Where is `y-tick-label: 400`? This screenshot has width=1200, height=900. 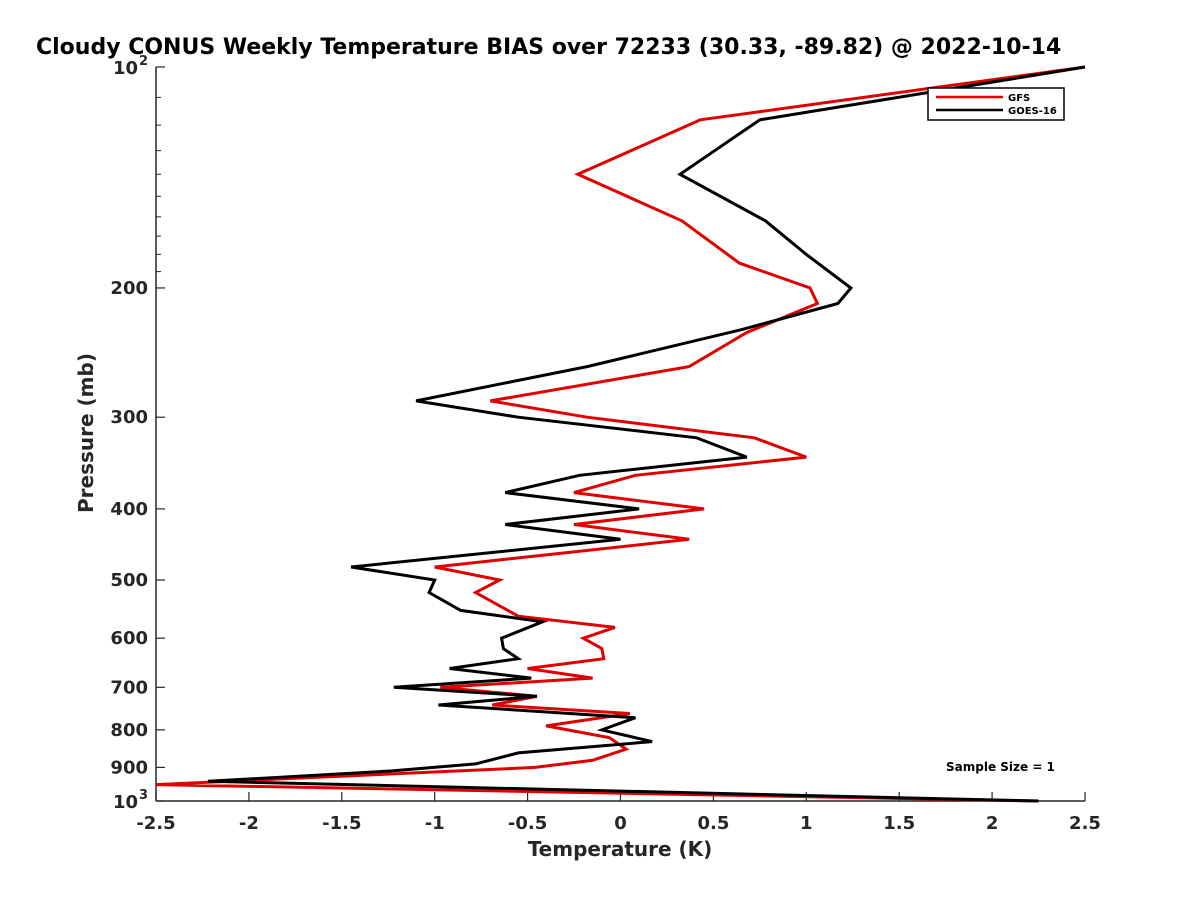 y-tick-label: 400 is located at coordinates (129, 509).